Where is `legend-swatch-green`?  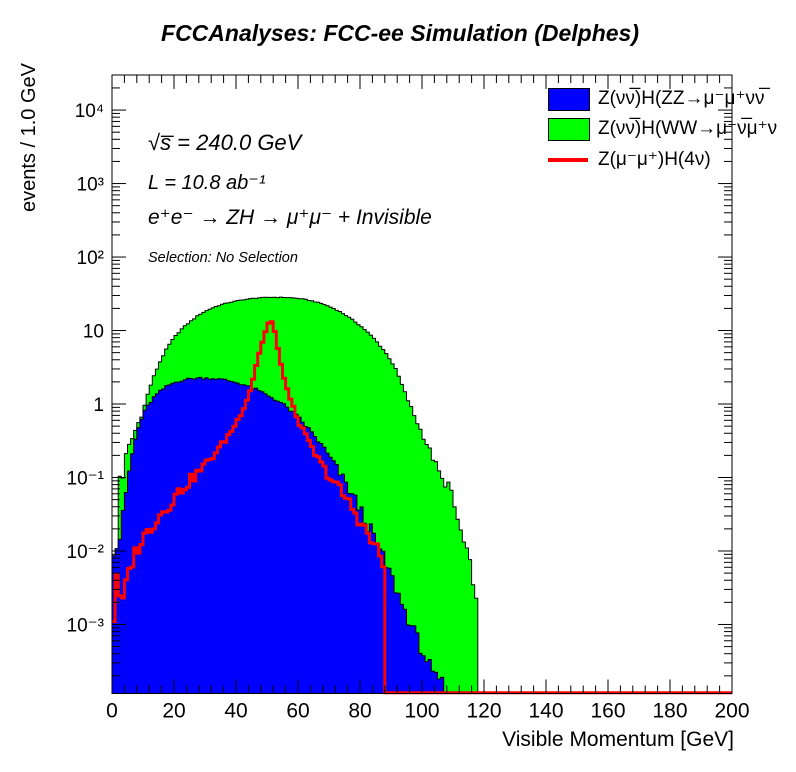 legend-swatch-green is located at coordinates (569, 129).